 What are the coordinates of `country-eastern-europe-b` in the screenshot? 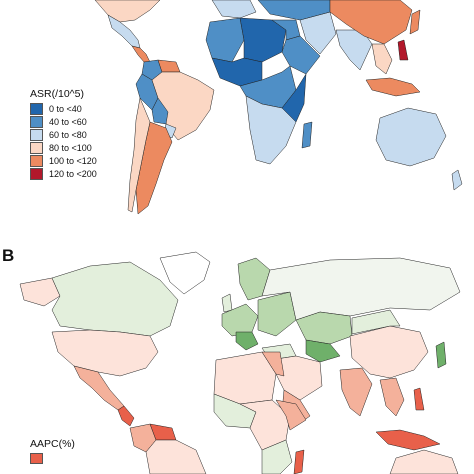 It's located at (277, 314).